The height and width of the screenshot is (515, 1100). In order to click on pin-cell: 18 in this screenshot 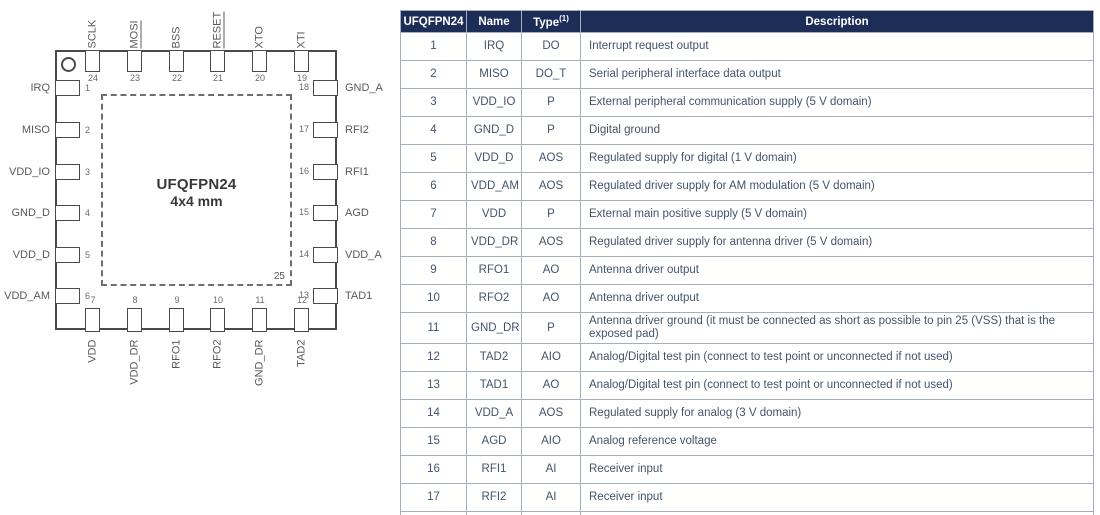, I will do `click(433, 513)`.